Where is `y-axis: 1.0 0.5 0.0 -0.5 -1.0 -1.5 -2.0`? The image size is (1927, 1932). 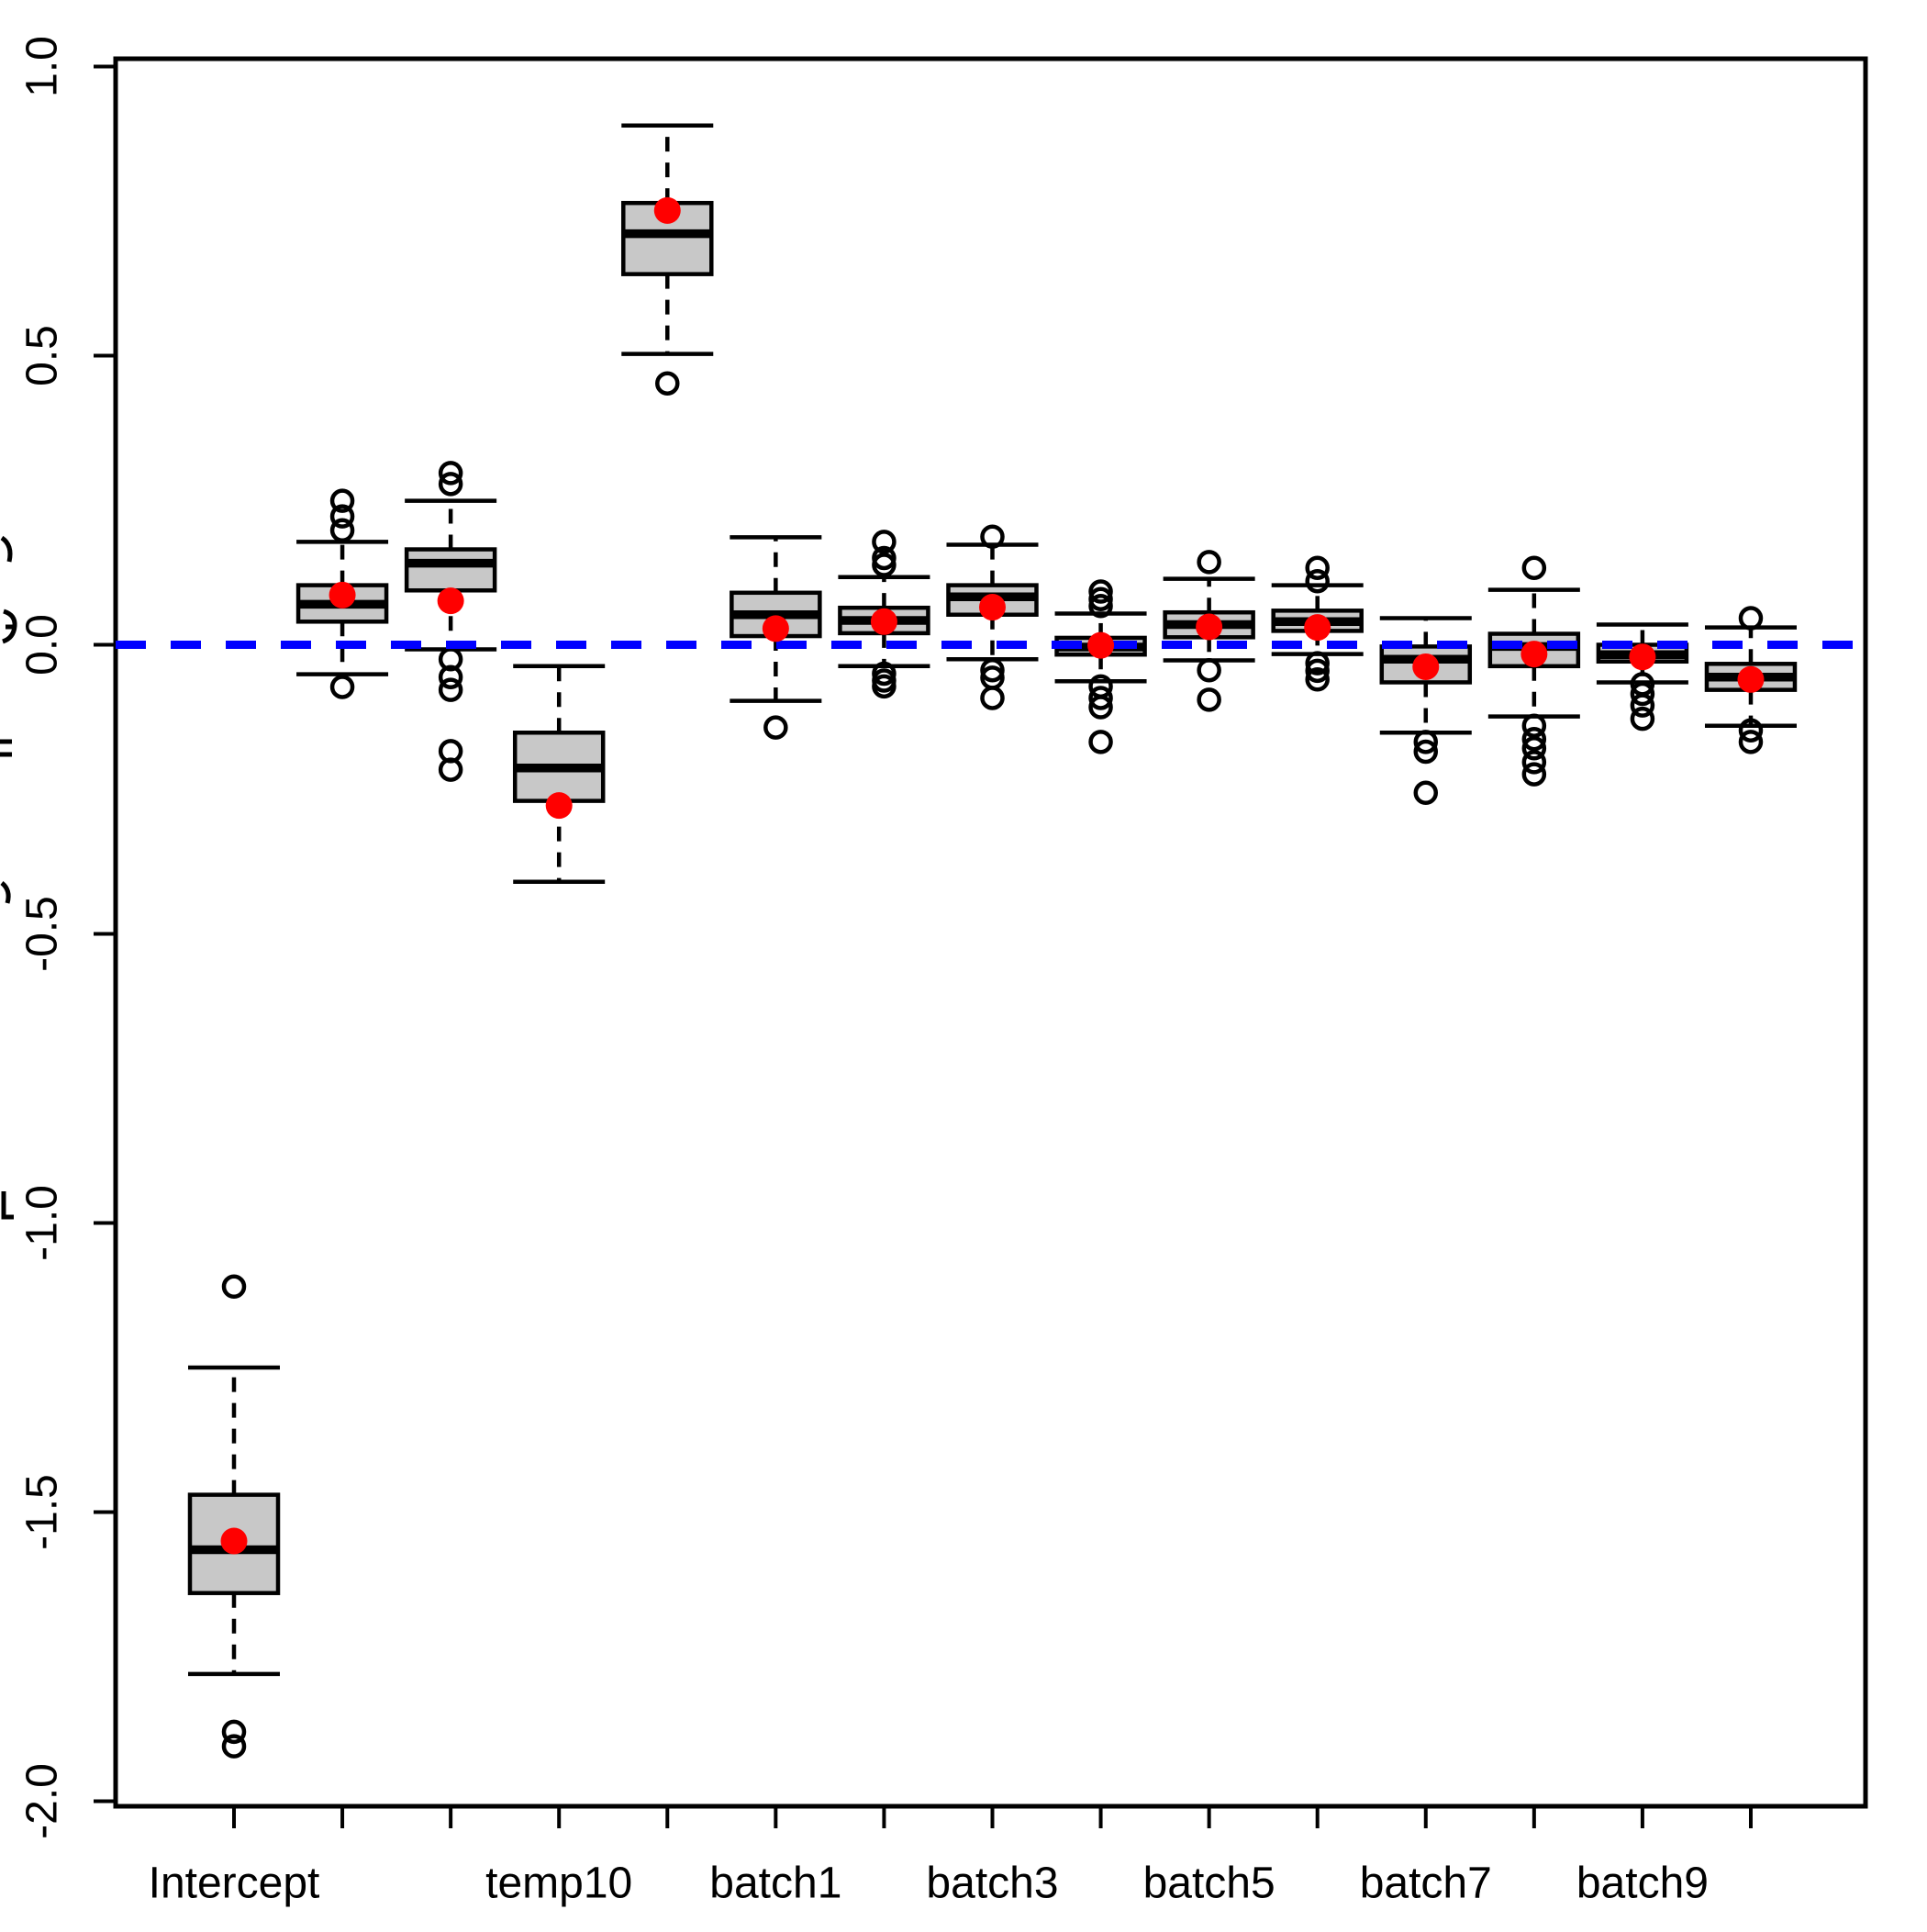 y-axis: 1.0 0.5 0.0 -0.5 -1.0 -1.5 -2.0 is located at coordinates (67, 937).